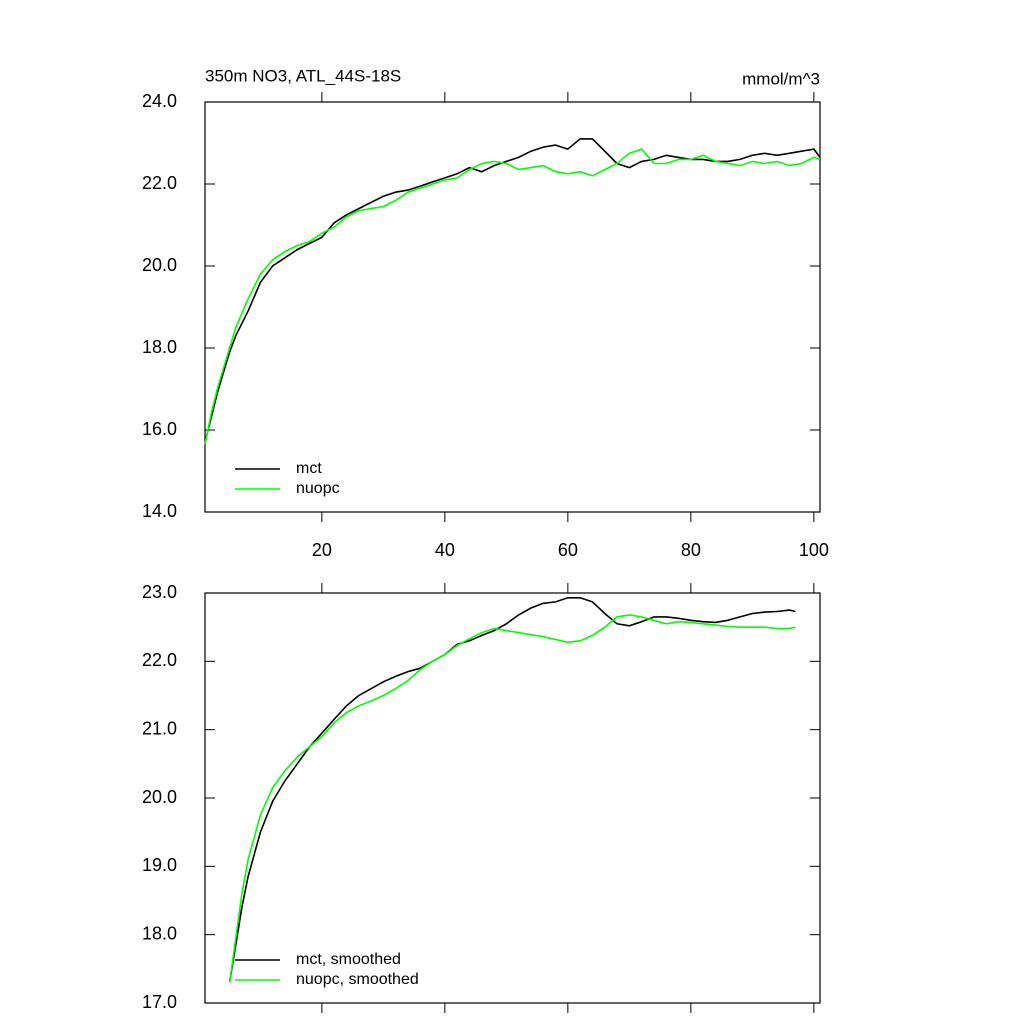 The width and height of the screenshot is (1024, 1024). Describe the element at coordinates (303, 75) in the screenshot. I see `chart-title: 350m NO3, ATL_44S-18S` at that location.